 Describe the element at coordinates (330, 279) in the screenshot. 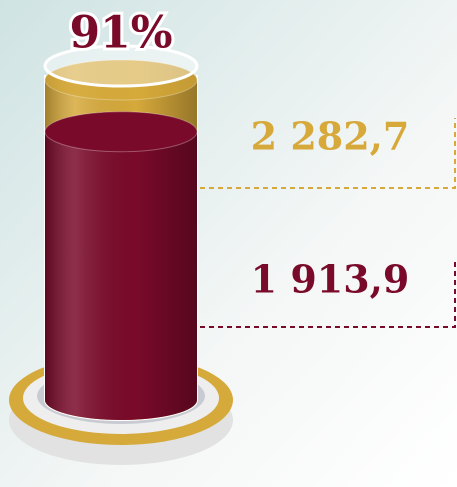

I see `value-label: 1 913,9` at that location.